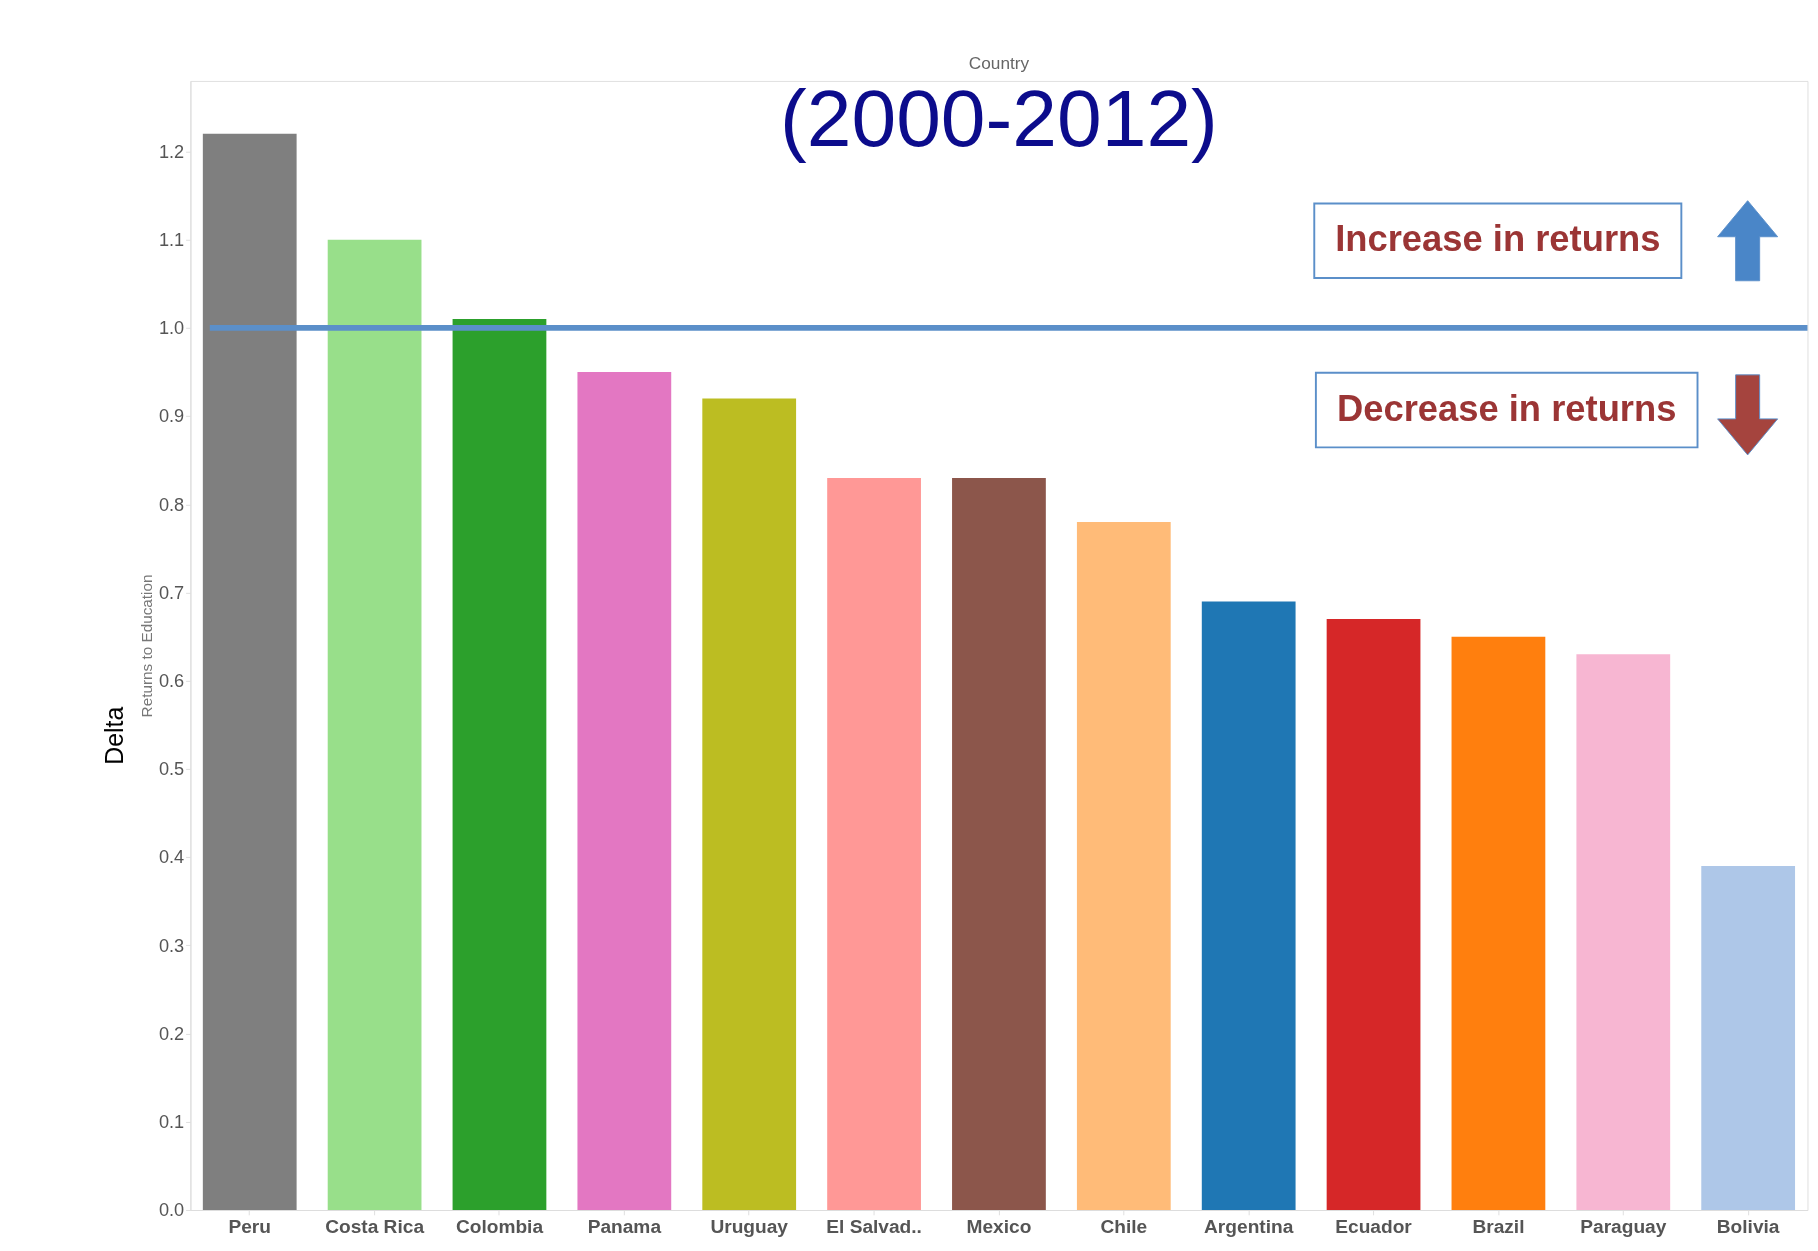 The height and width of the screenshot is (1251, 1818). Describe the element at coordinates (1124, 1226) in the screenshot. I see `x-tick-label: Chile` at that location.